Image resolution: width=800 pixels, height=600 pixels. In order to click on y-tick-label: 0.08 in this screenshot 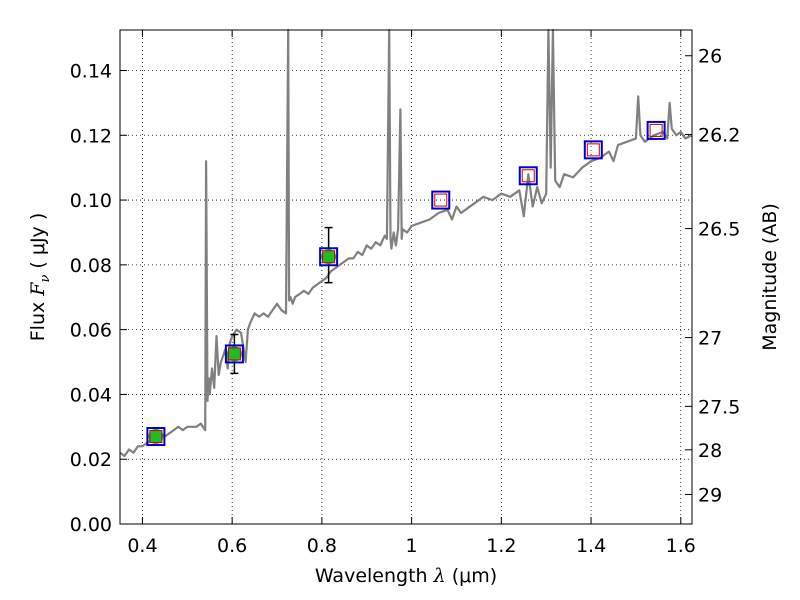, I will do `click(91, 266)`.